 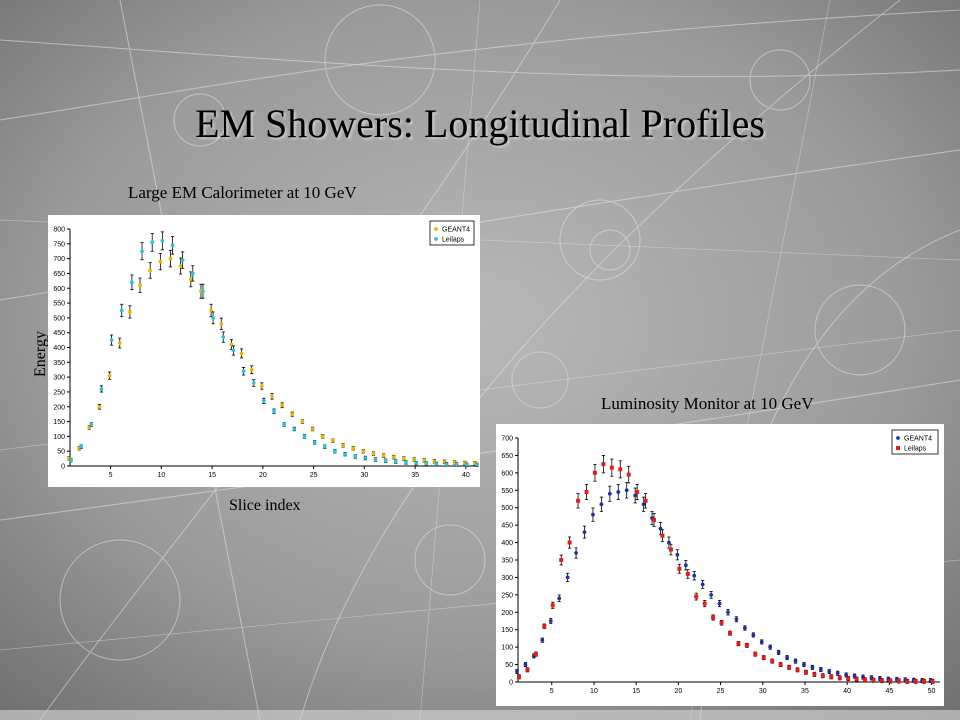 What do you see at coordinates (161, 475) in the screenshot?
I see `calorimeter-x-tick-label: 10` at bounding box center [161, 475].